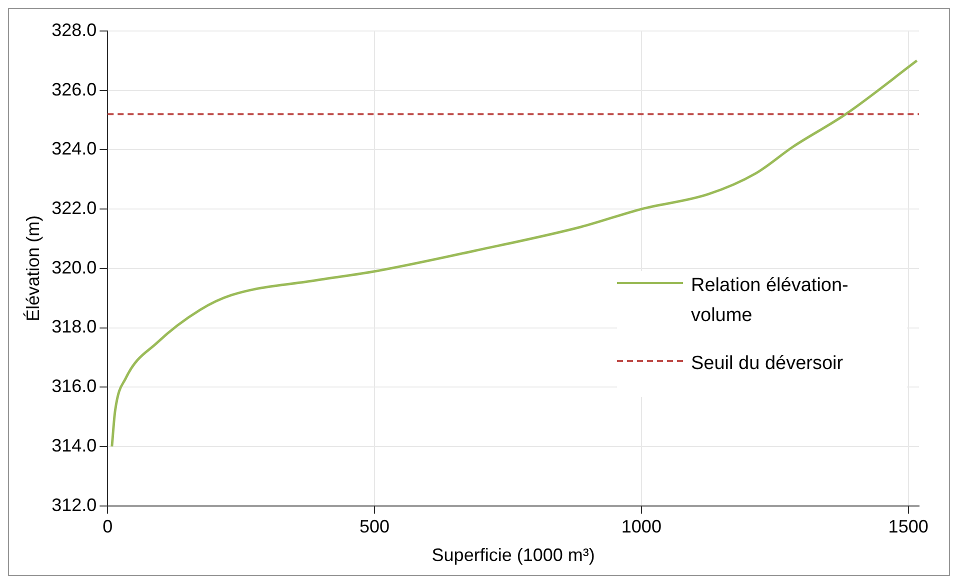 The image size is (959, 582). What do you see at coordinates (375, 526) in the screenshot?
I see `x-tick-label: 500` at bounding box center [375, 526].